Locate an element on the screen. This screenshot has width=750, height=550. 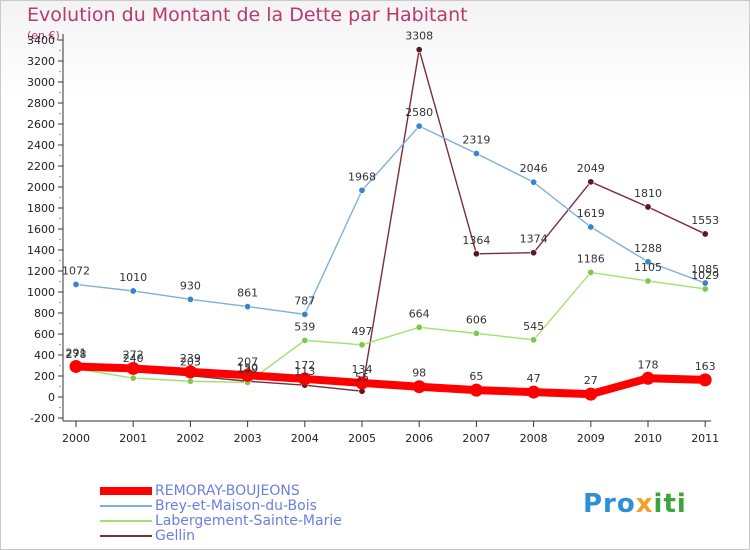
data-label: 272 is located at coordinates (133, 354).